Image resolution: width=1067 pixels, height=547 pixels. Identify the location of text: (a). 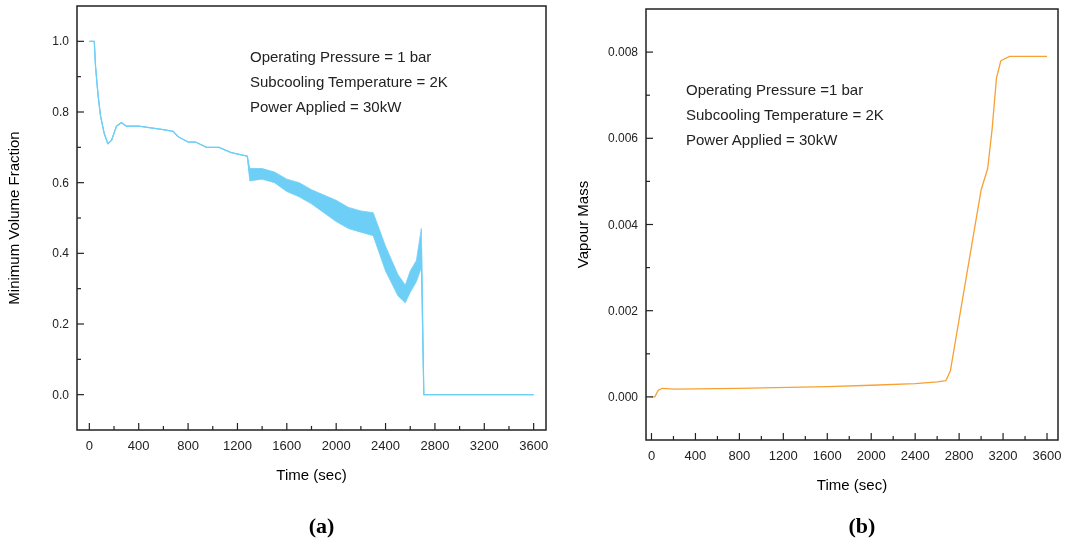
(321, 525).